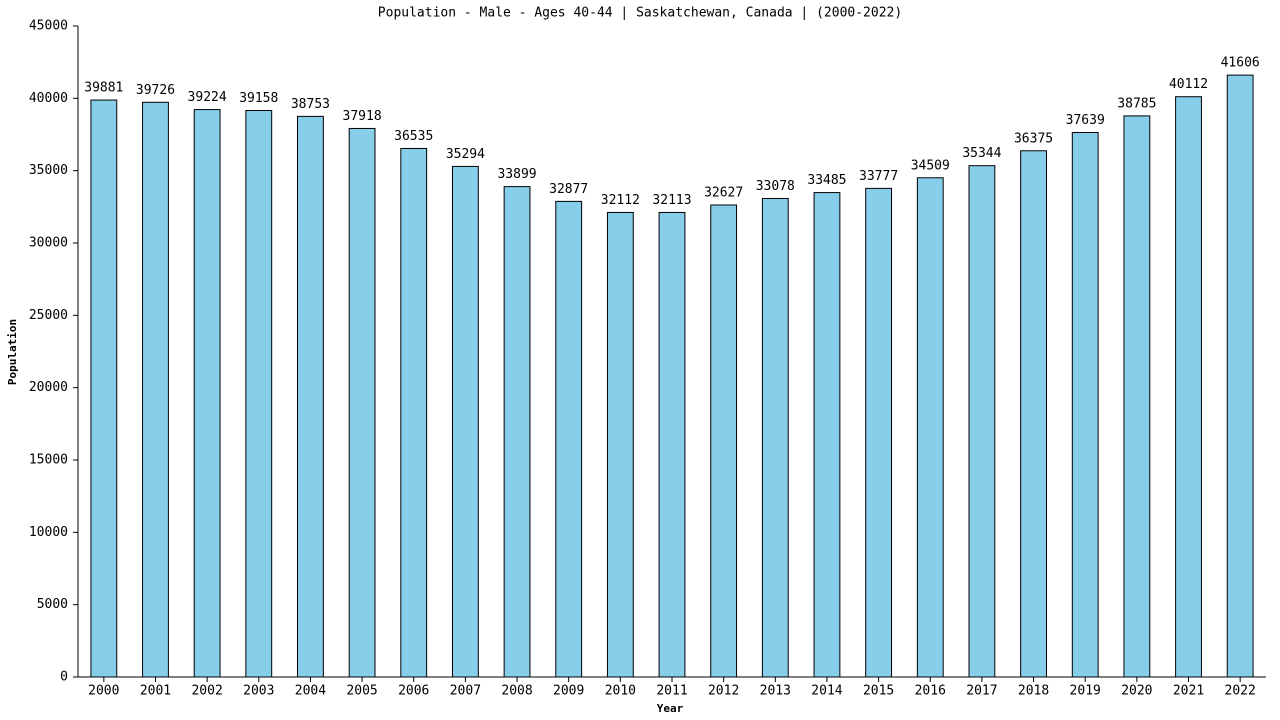  Describe the element at coordinates (413, 136) in the screenshot. I see `value-label: 36535` at that location.